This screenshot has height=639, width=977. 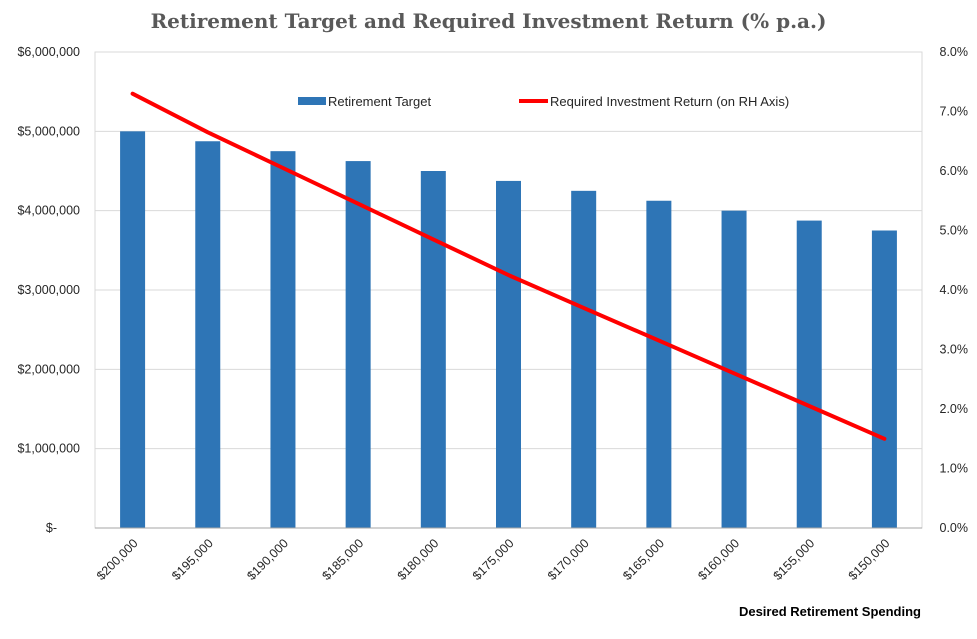 I want to click on x-tick-label: $190,000, so click(x=267, y=559).